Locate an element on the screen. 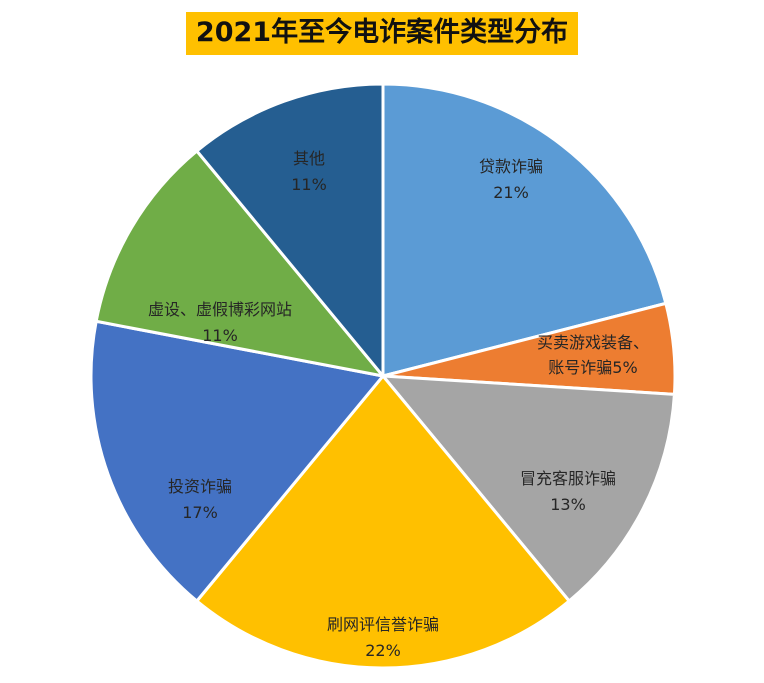 The image size is (764, 683). title-wrap: 2021年至今电诈案件类型分布 is located at coordinates (382, 33).